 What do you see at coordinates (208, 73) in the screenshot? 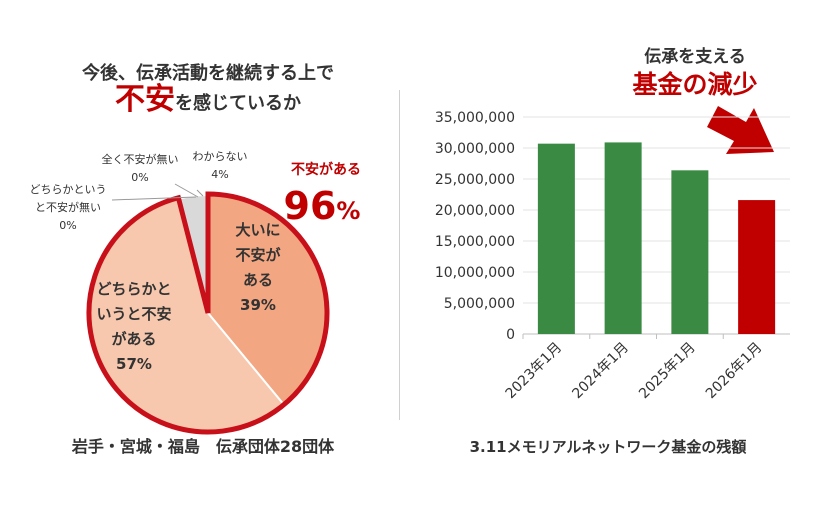
I see `pie-title-line1: 今後、伝承活動を継続する上で` at bounding box center [208, 73].